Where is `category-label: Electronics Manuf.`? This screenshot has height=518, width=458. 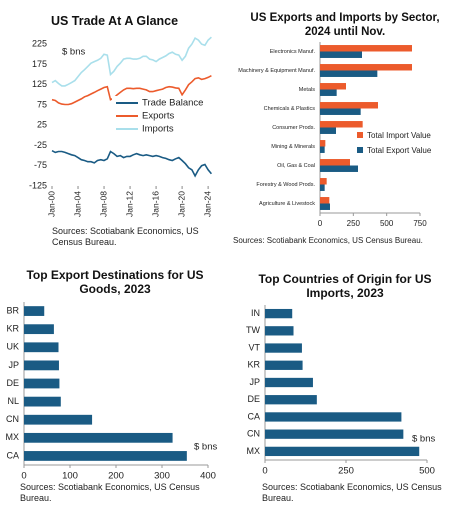
category-label: Electronics Manuf. is located at coordinates (293, 52).